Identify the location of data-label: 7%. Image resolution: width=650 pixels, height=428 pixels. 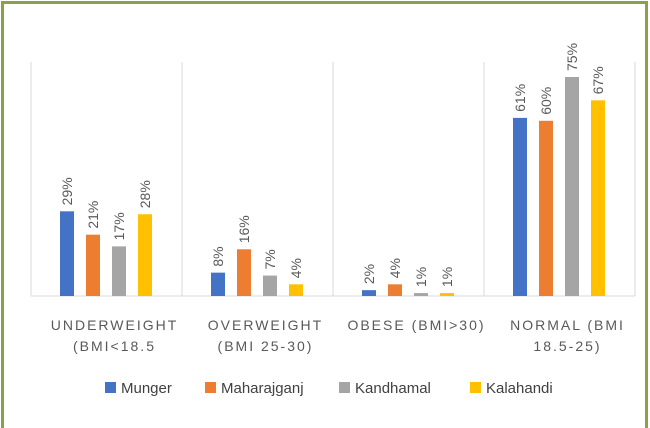
(270, 259).